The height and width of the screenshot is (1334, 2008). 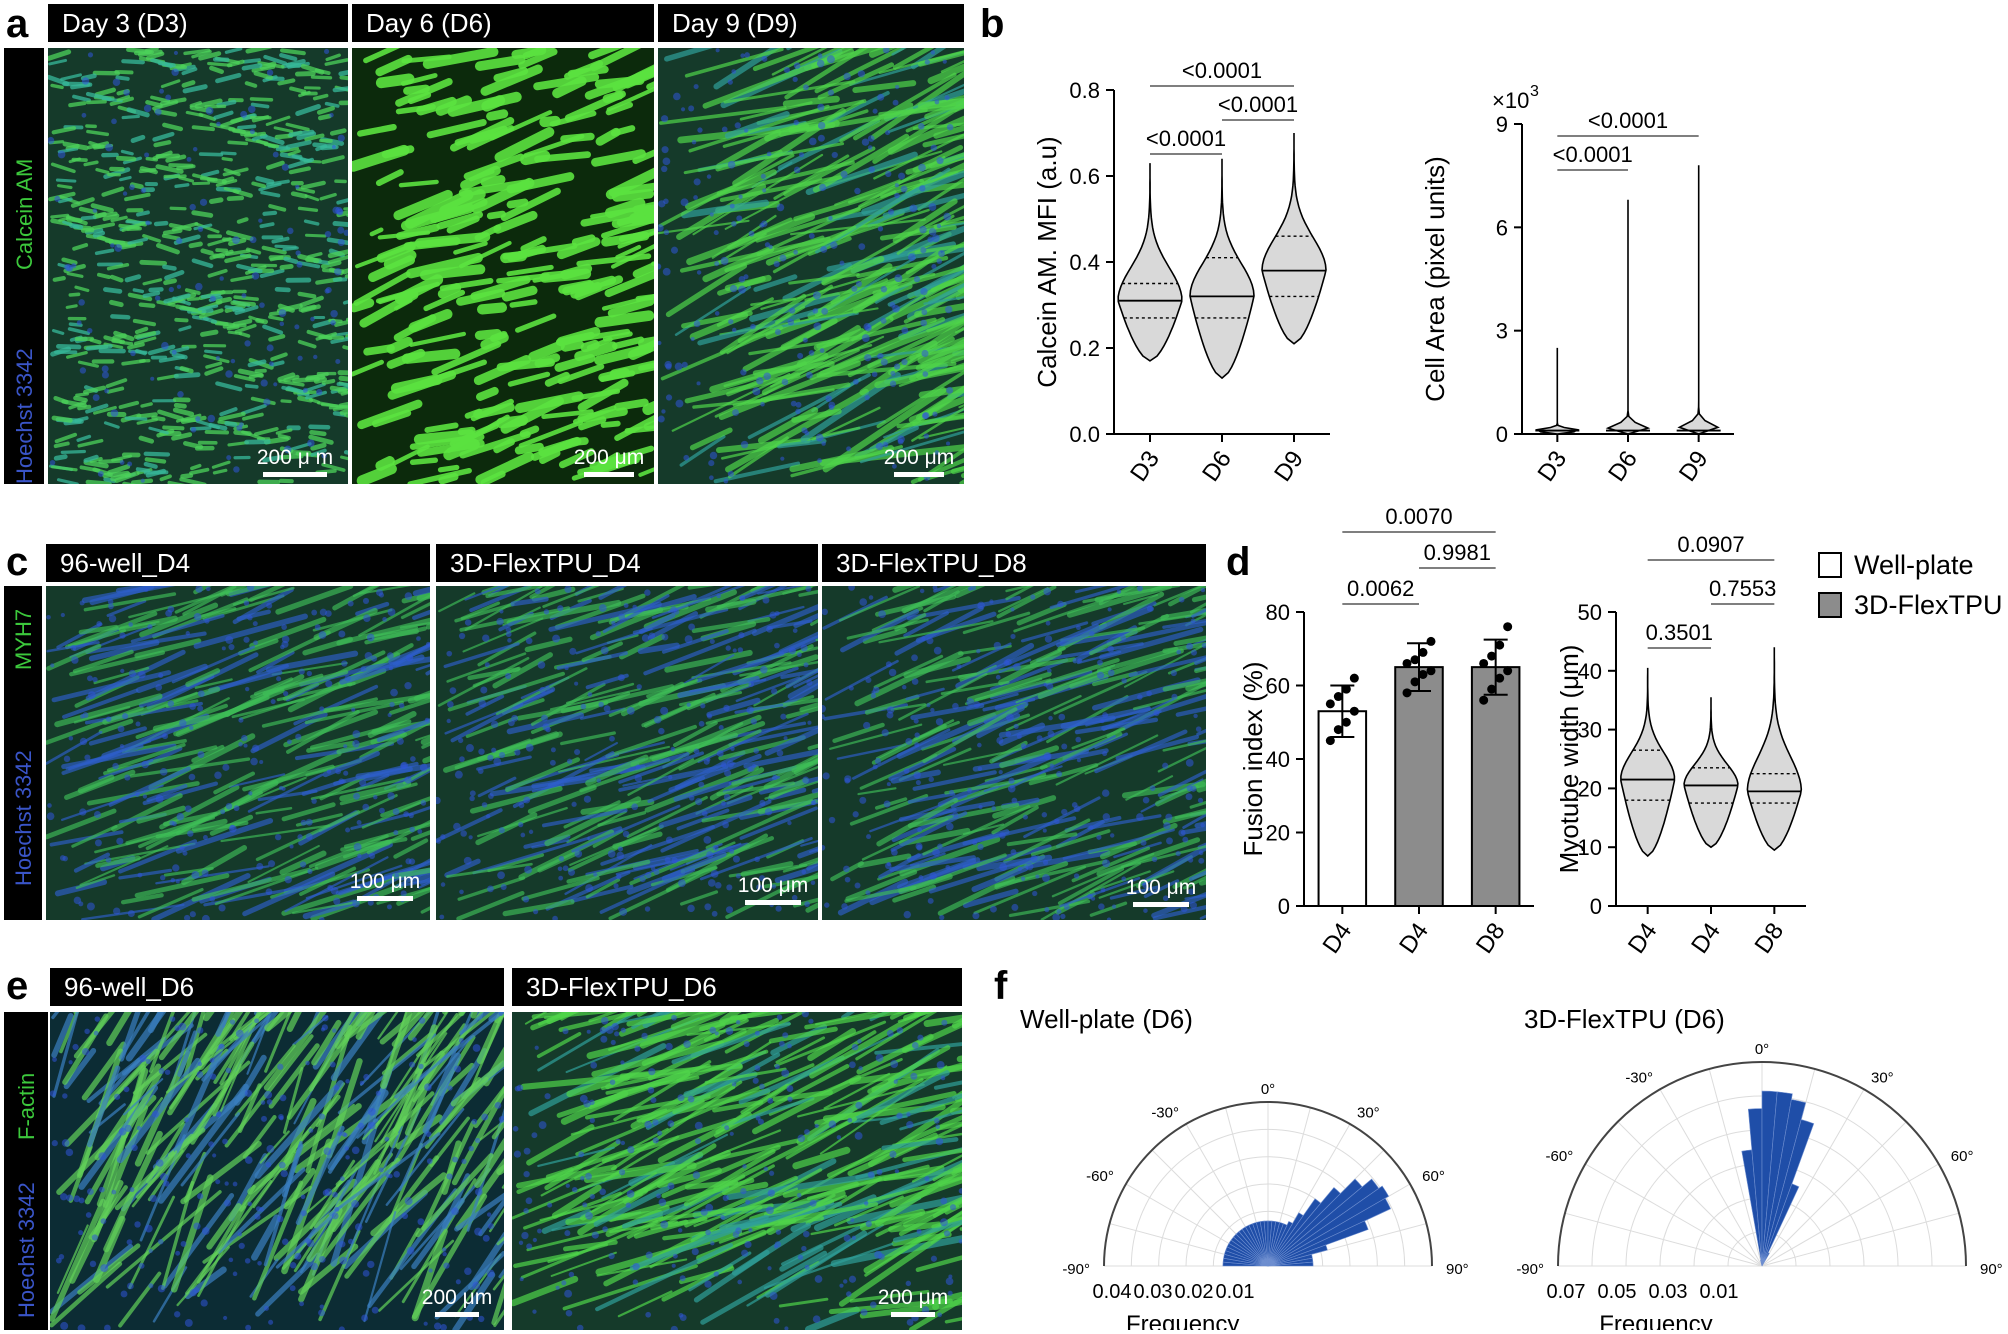 I want to click on y-tick-label: 40, so click(x=1278, y=759).